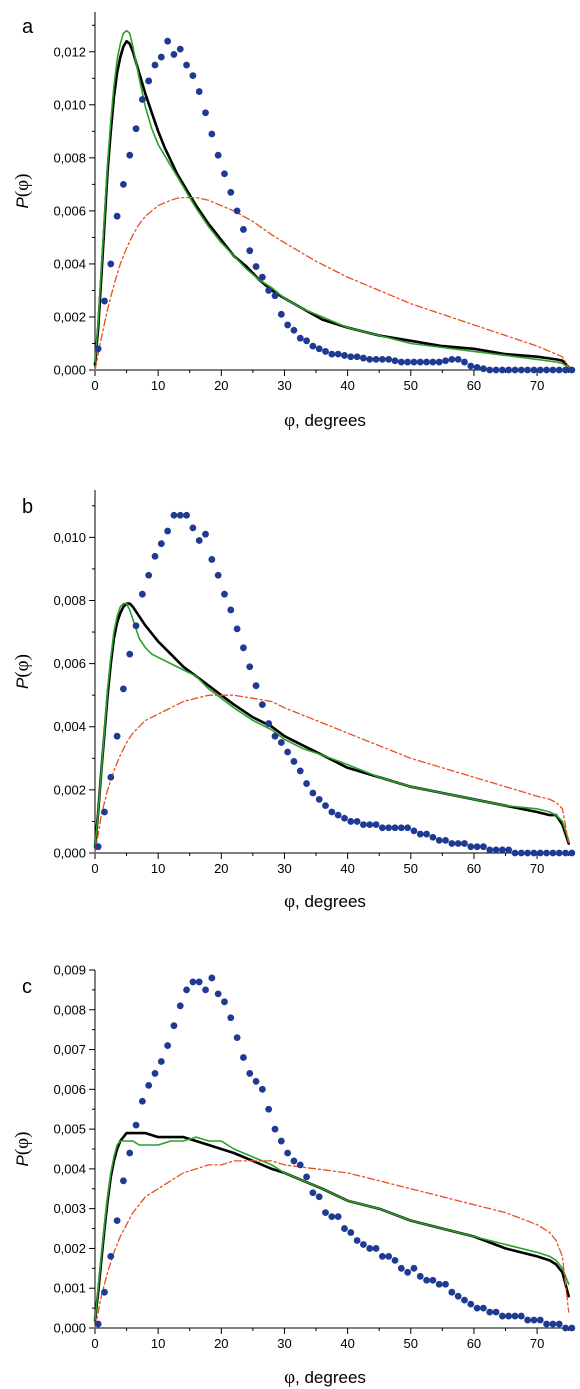  I want to click on x-tick-label: 40, so click(347, 868).